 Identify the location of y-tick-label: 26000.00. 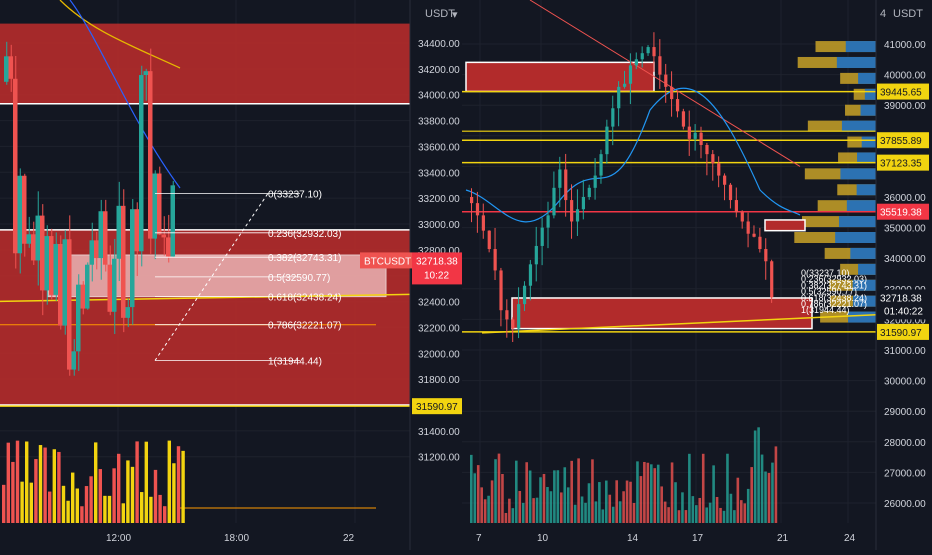
(905, 504).